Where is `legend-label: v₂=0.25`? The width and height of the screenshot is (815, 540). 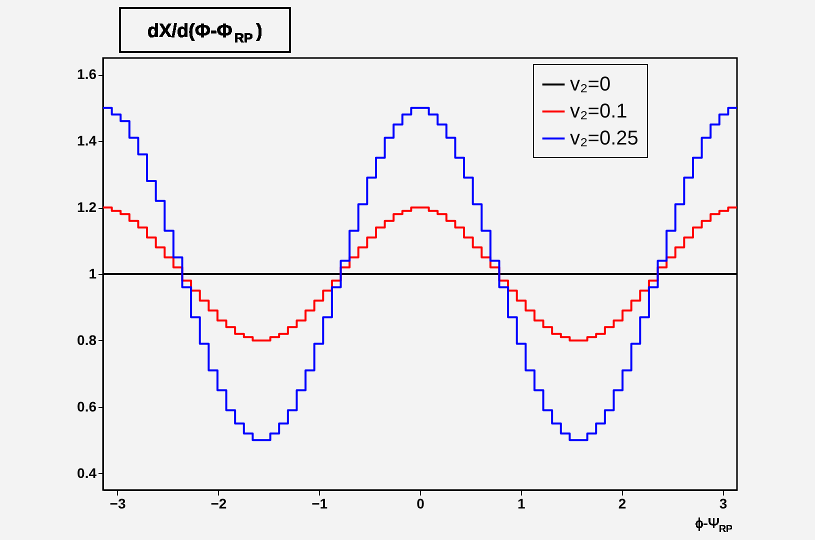 legend-label: v₂=0.25 is located at coordinates (604, 139).